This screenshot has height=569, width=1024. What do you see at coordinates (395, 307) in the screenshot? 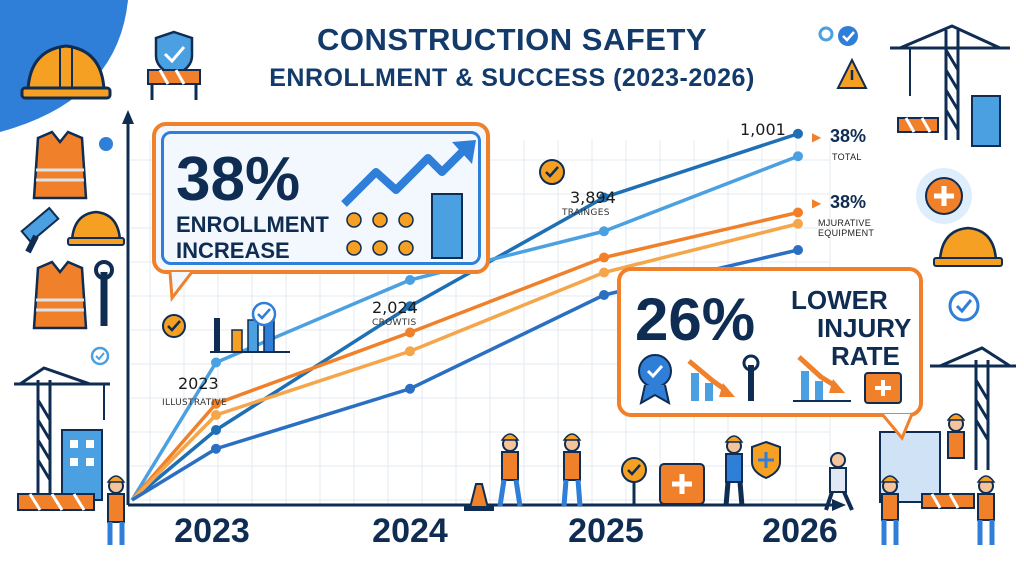
I see `annotation-value: 2,024` at bounding box center [395, 307].